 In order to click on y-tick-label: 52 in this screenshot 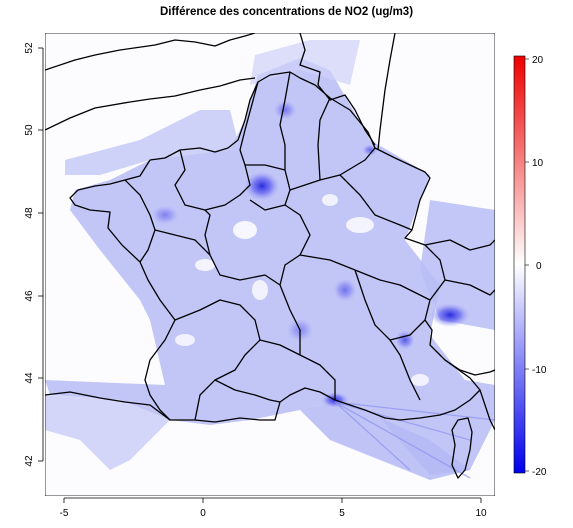, I will do `click(29, 48)`.